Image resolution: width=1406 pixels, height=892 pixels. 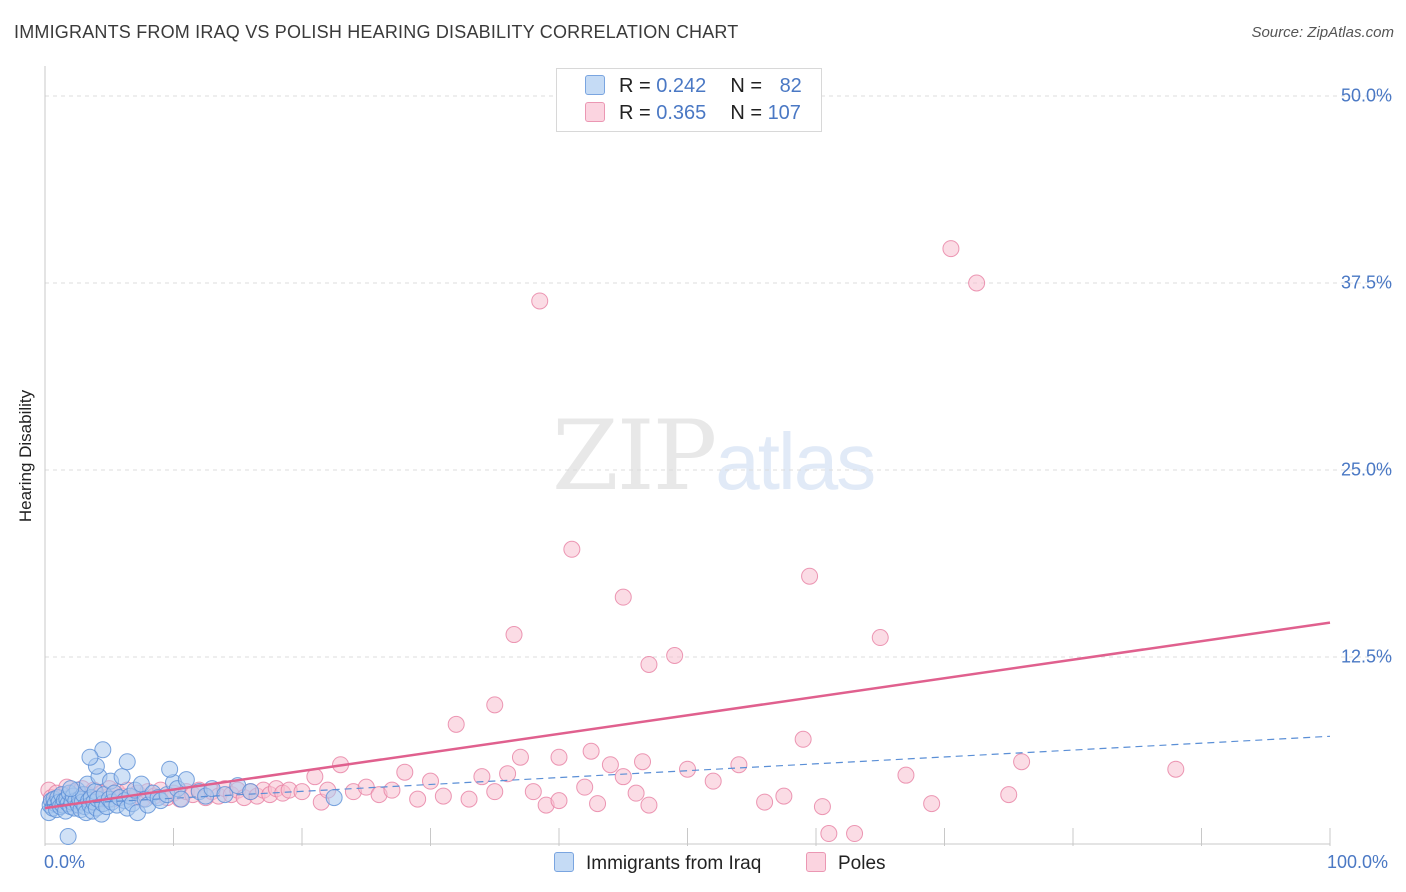 What do you see at coordinates (790, 86) in the screenshot?
I see `n-value: 82` at bounding box center [790, 86].